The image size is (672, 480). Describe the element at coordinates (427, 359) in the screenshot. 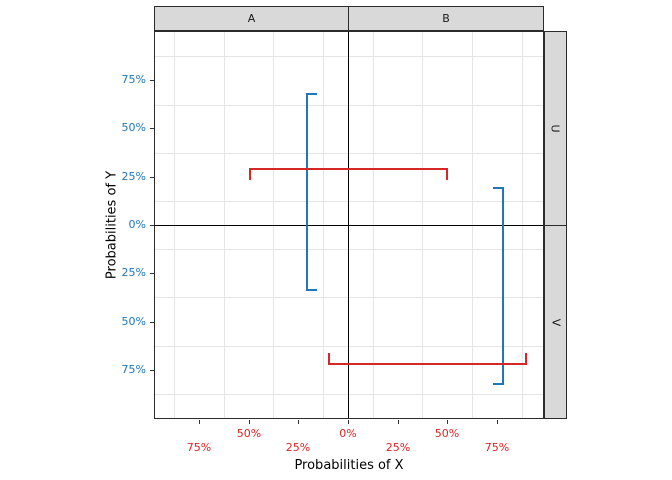

I see `x-range-bar-row-v` at that location.